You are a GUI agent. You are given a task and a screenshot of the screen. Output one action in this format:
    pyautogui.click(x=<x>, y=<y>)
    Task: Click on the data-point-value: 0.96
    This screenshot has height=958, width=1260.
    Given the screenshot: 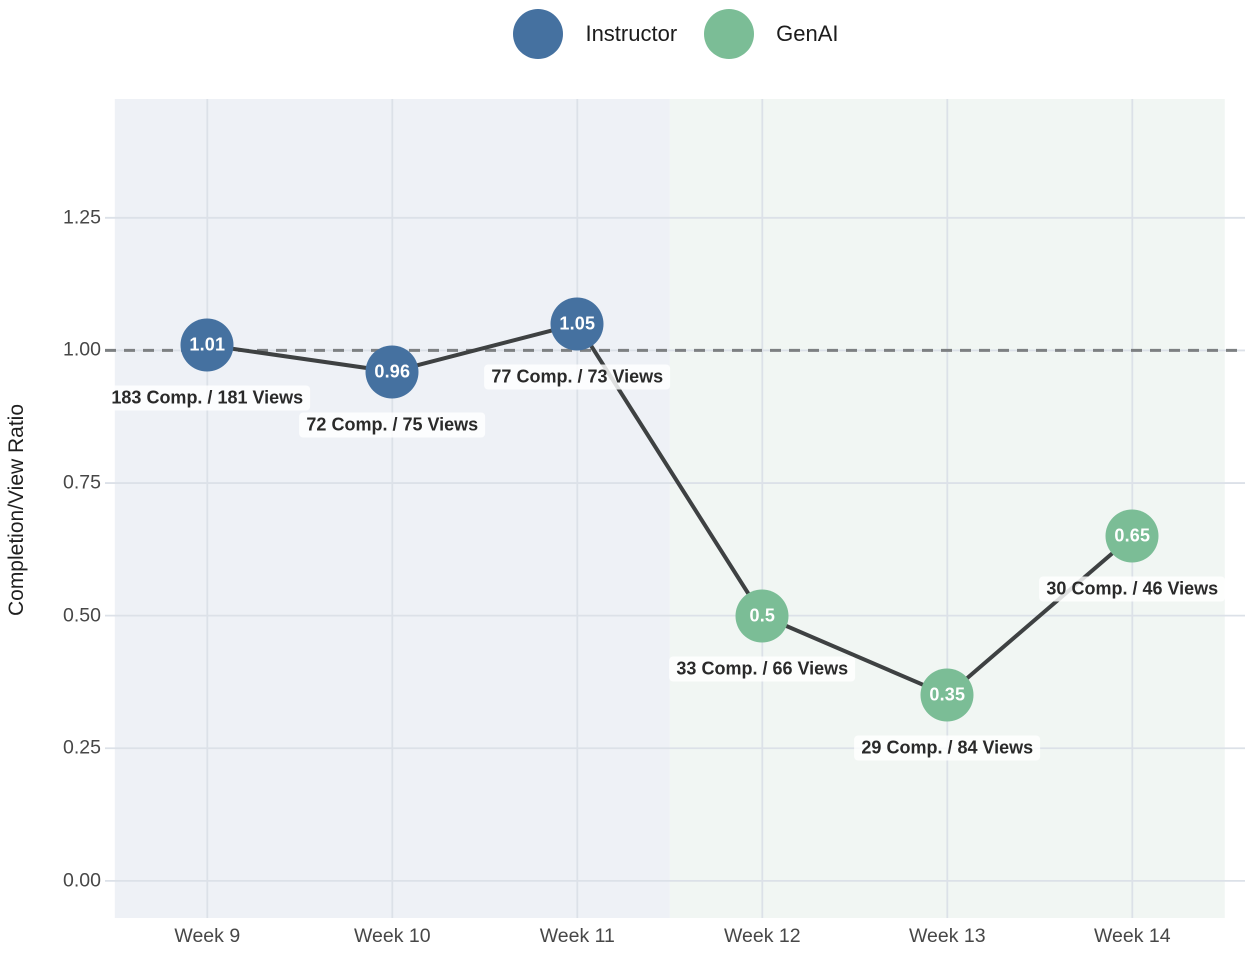 What is the action you would take?
    pyautogui.click(x=392, y=371)
    